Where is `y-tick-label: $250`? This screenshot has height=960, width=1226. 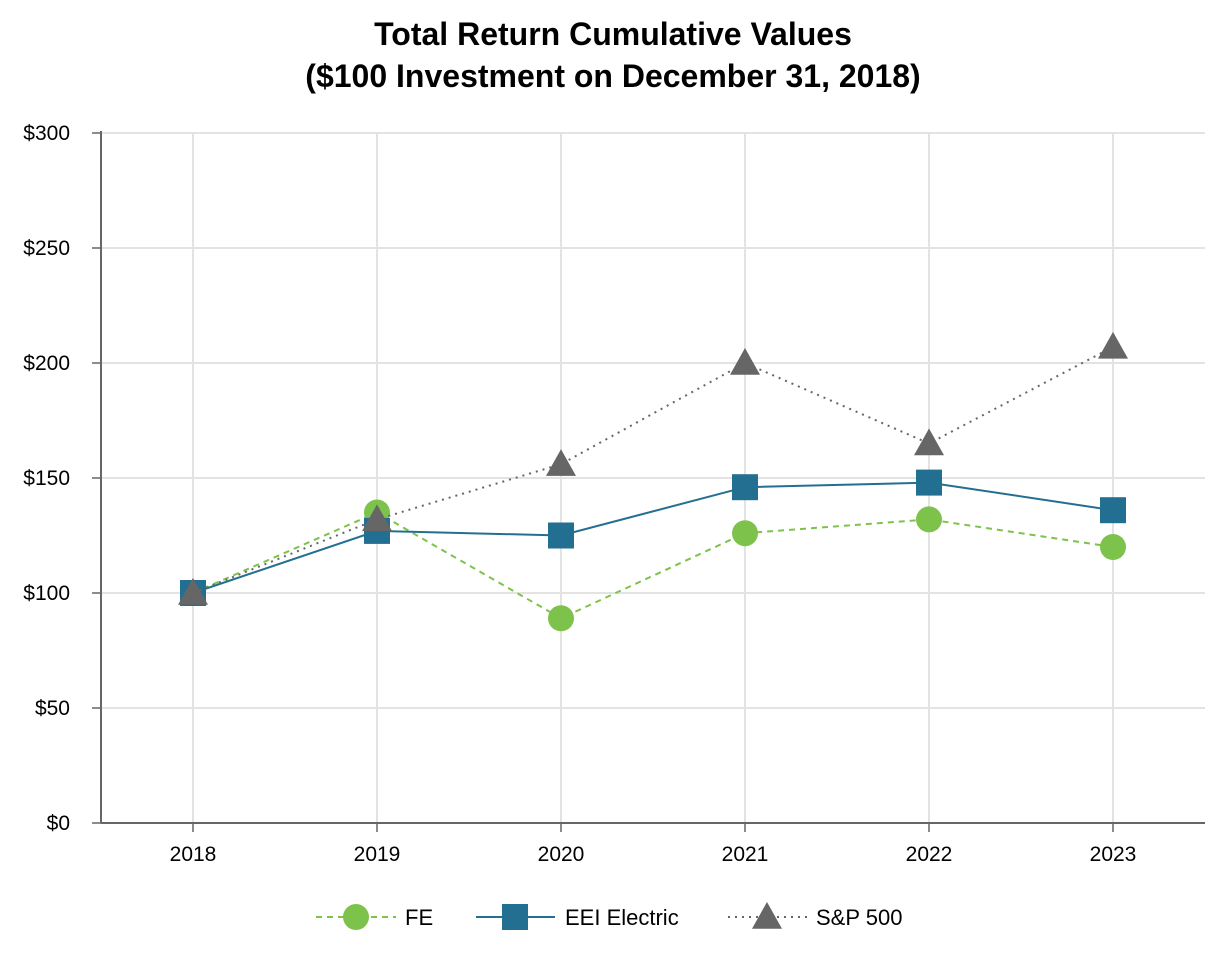
y-tick-label: $250 is located at coordinates (46, 248).